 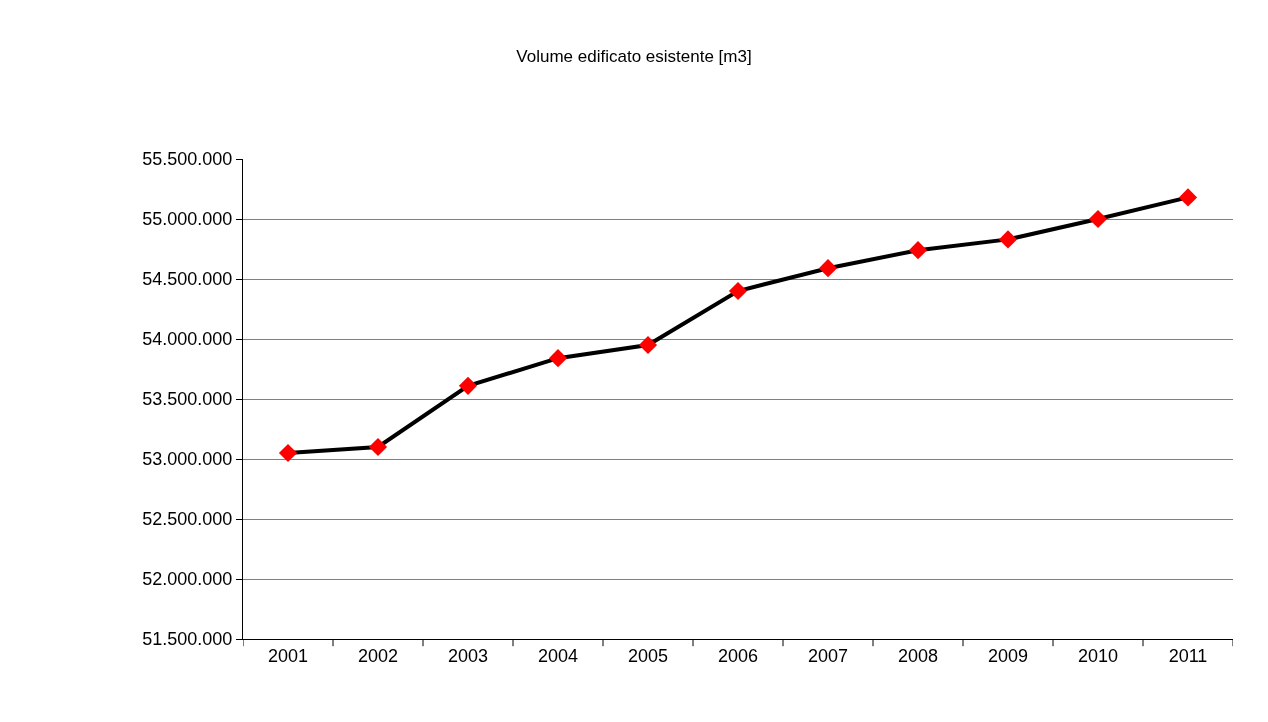 What do you see at coordinates (1098, 655) in the screenshot?
I see `x-tick-label: 2010` at bounding box center [1098, 655].